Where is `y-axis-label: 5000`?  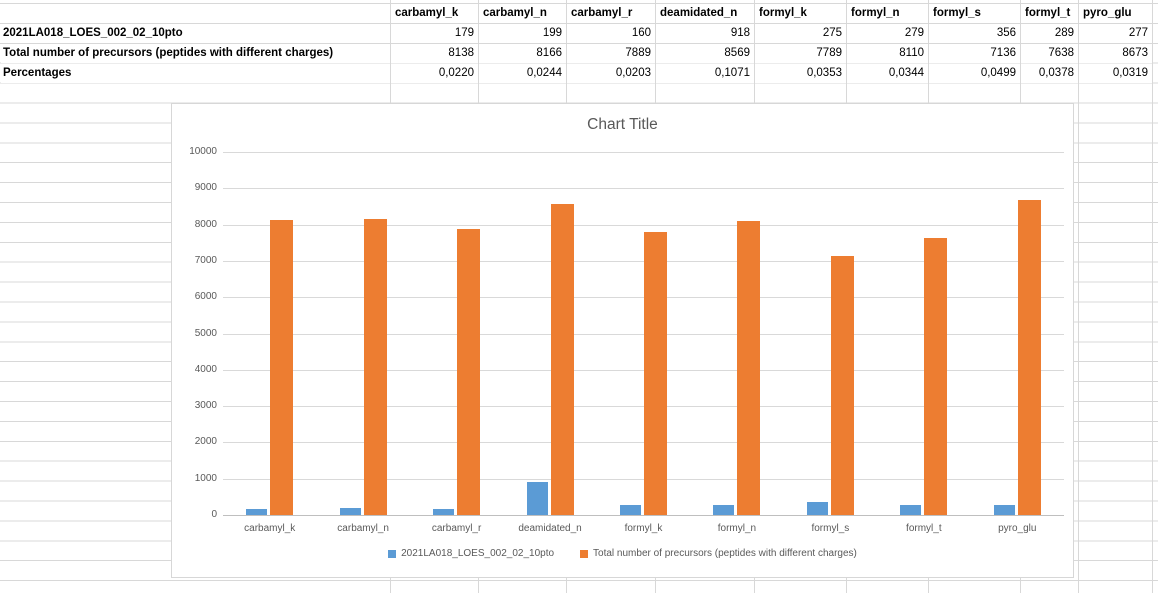
y-axis-label: 5000 is located at coordinates (205, 333).